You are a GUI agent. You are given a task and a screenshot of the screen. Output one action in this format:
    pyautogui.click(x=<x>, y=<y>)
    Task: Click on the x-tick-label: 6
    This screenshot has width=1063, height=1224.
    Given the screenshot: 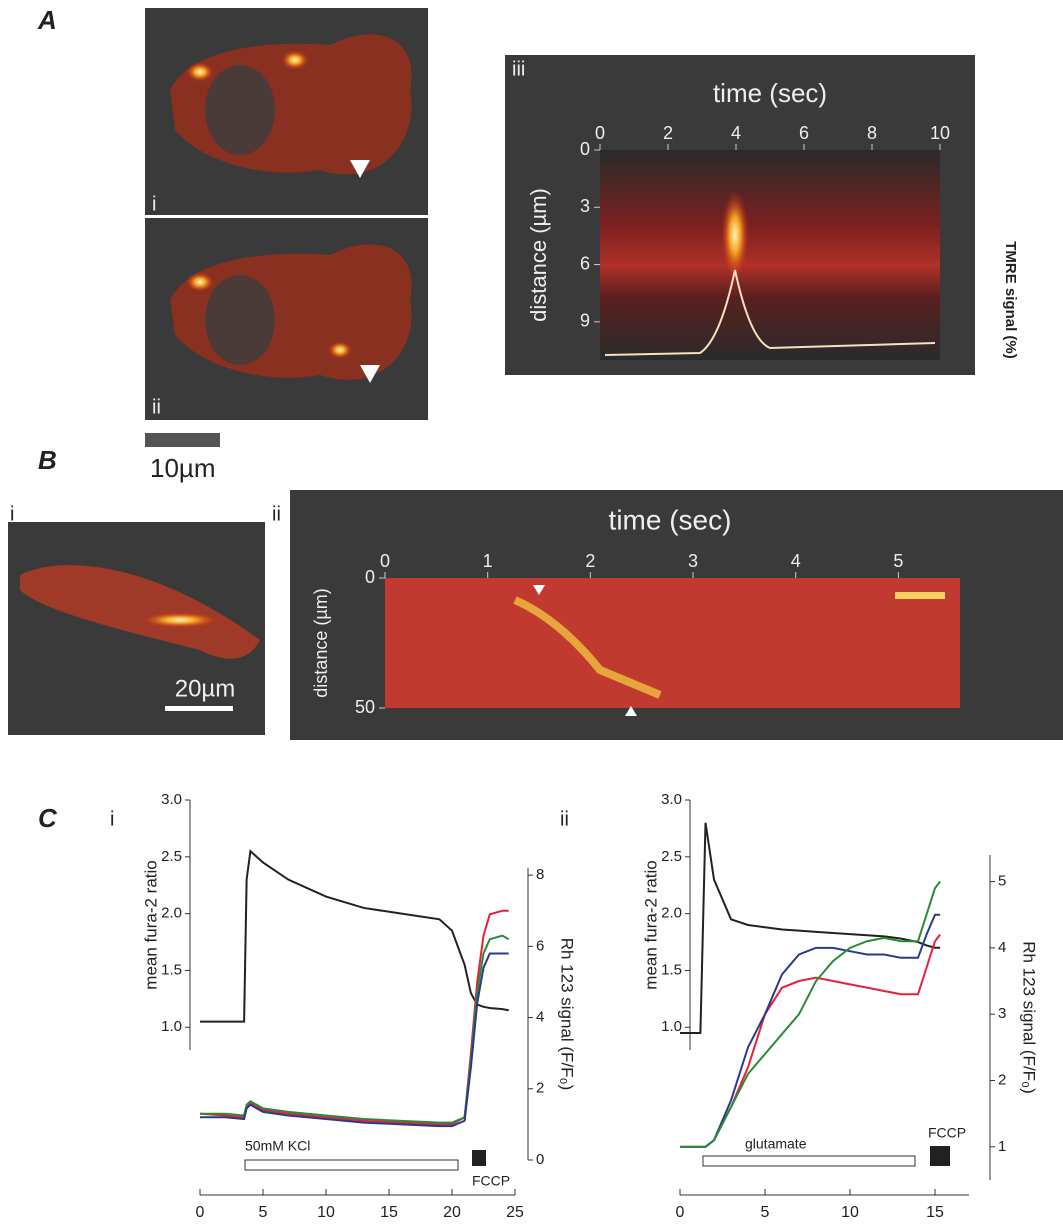 What is the action you would take?
    pyautogui.click(x=804, y=133)
    